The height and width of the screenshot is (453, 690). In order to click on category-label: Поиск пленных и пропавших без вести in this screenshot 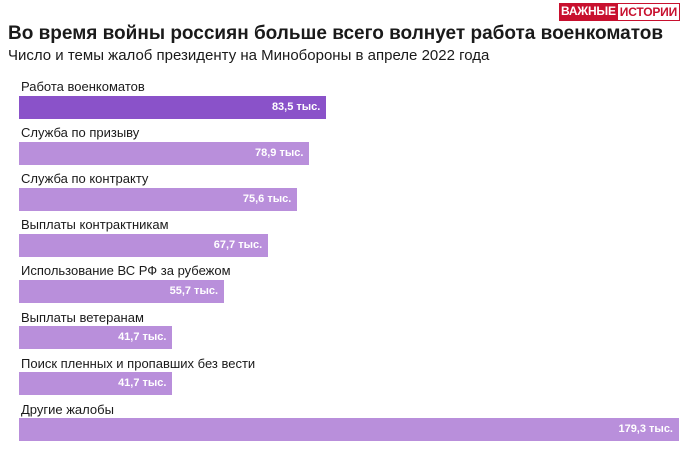, I will do `click(138, 363)`.